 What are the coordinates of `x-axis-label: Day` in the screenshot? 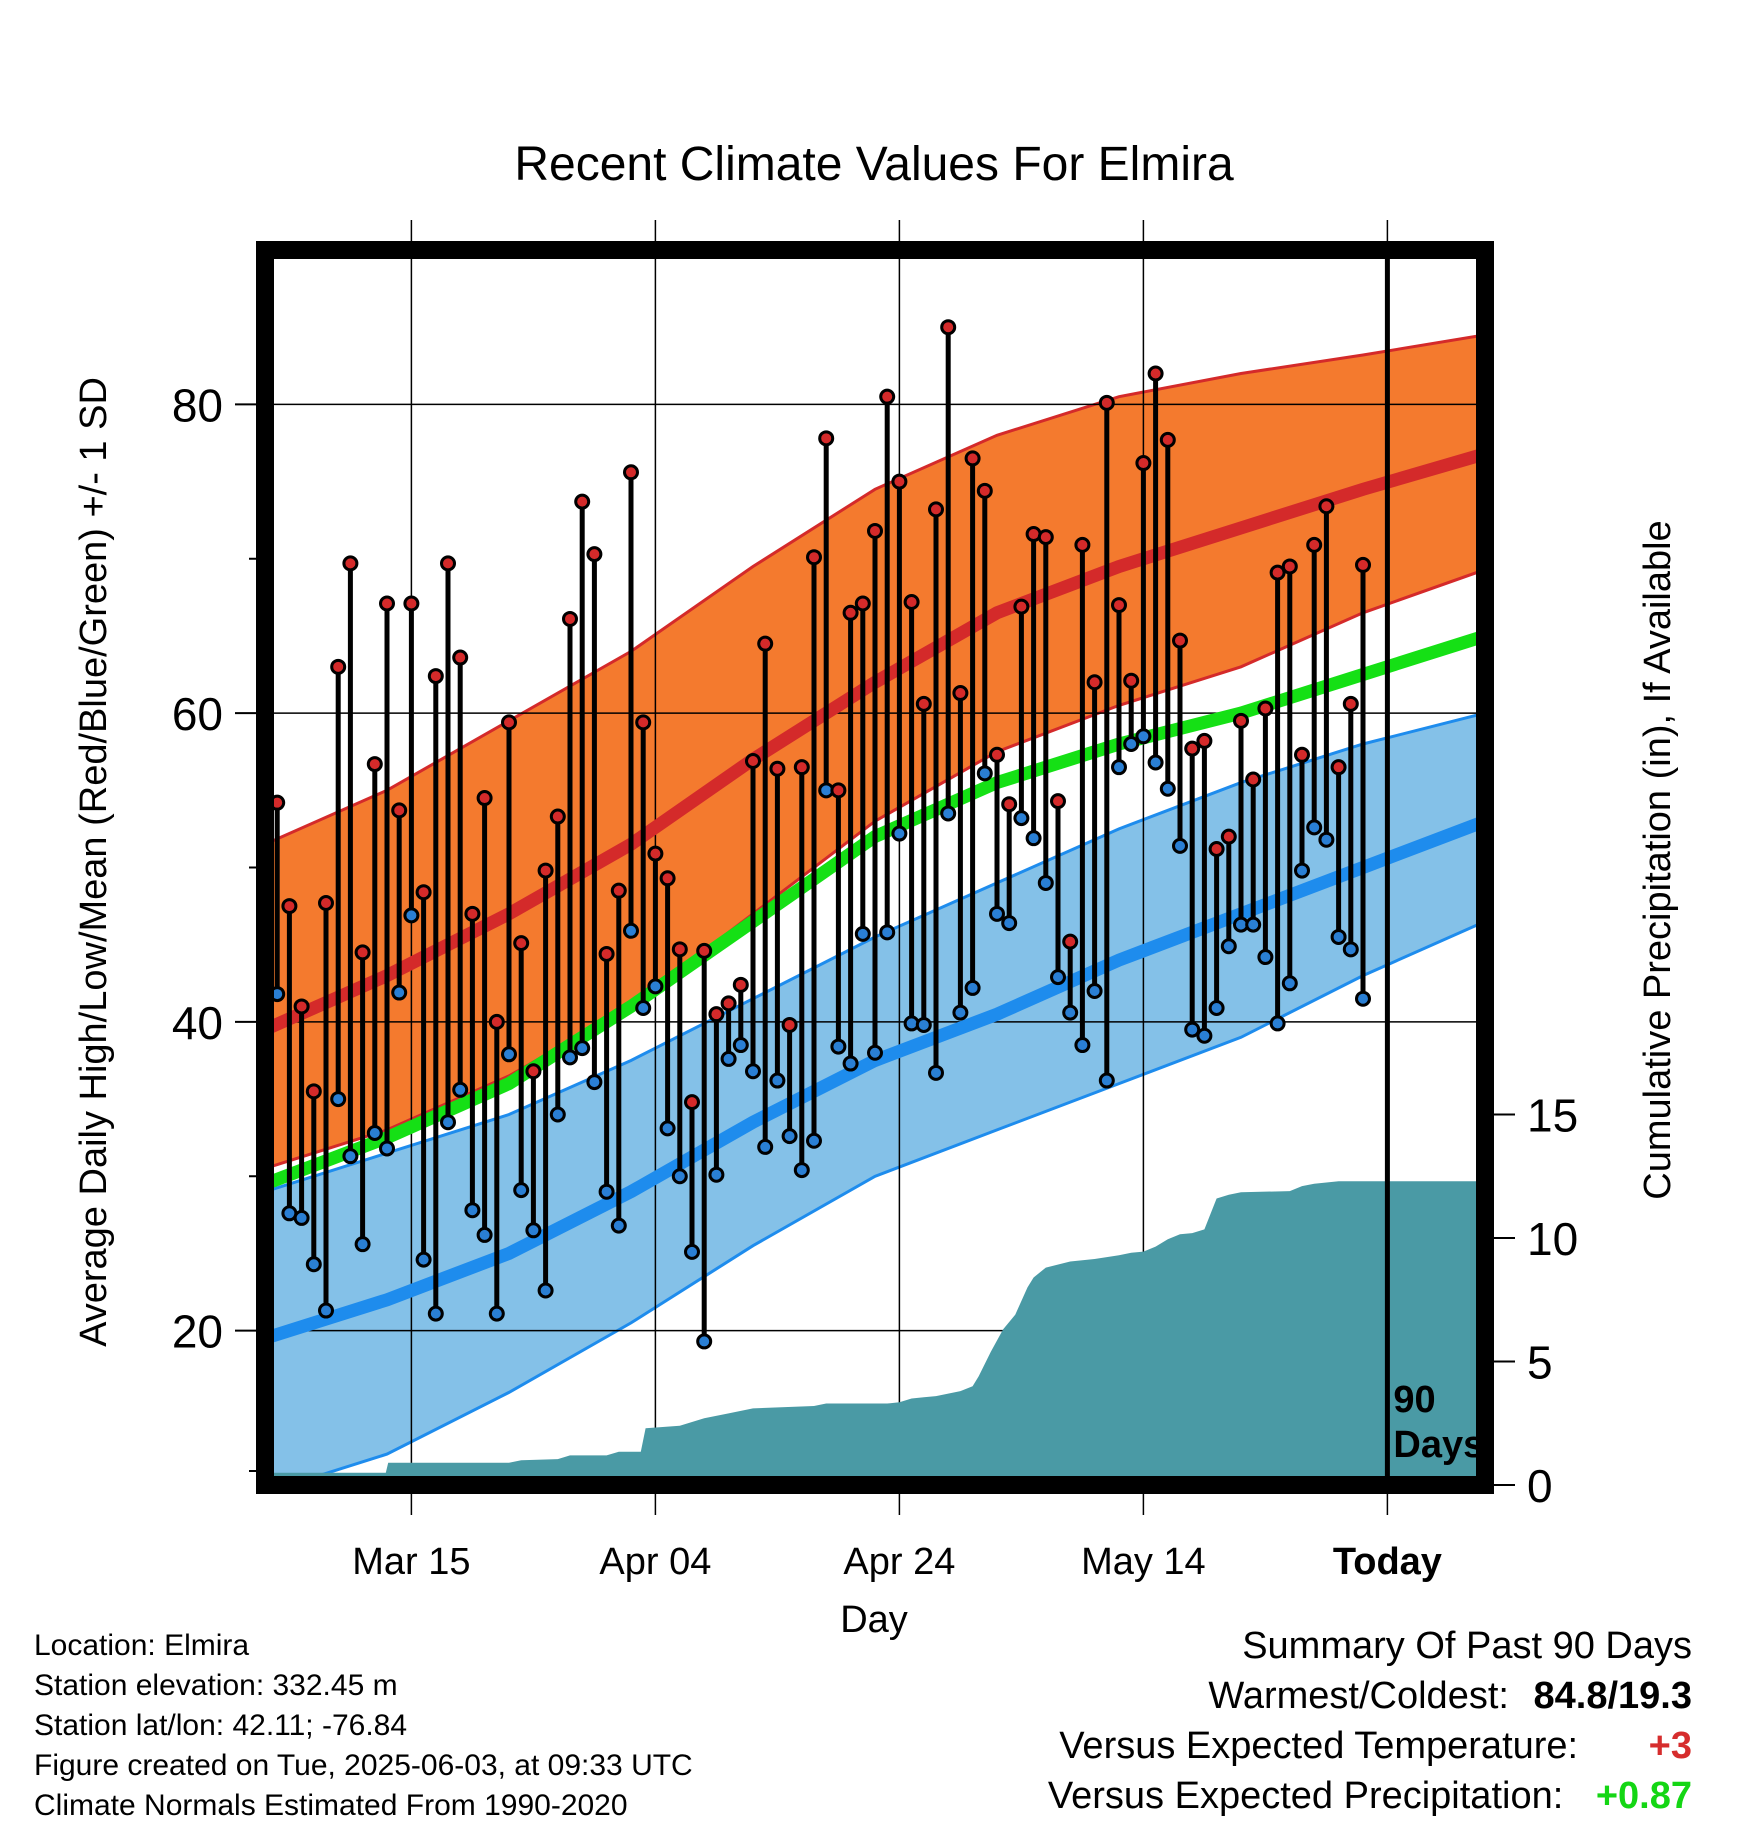 It's located at (874, 1620).